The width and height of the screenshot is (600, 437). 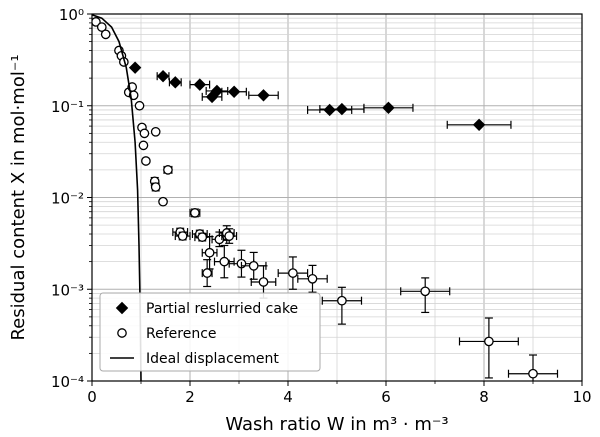 What do you see at coordinates (122, 308) in the screenshot?
I see `legend-diamond-swatch` at bounding box center [122, 308].